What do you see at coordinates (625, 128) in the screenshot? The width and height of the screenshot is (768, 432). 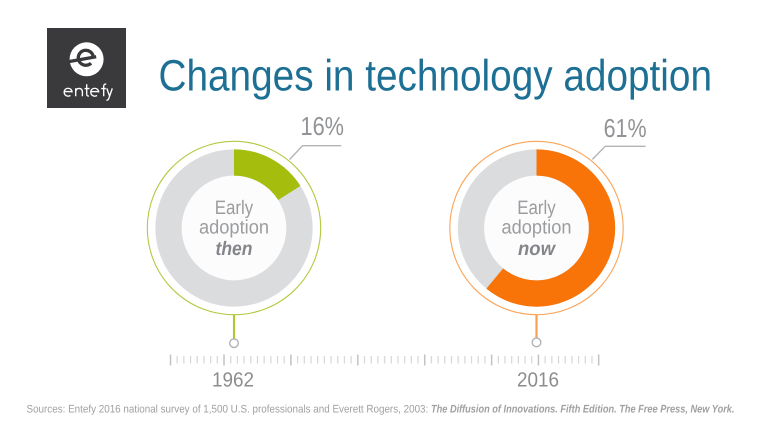 I see `svg-text: 61%` at bounding box center [625, 128].